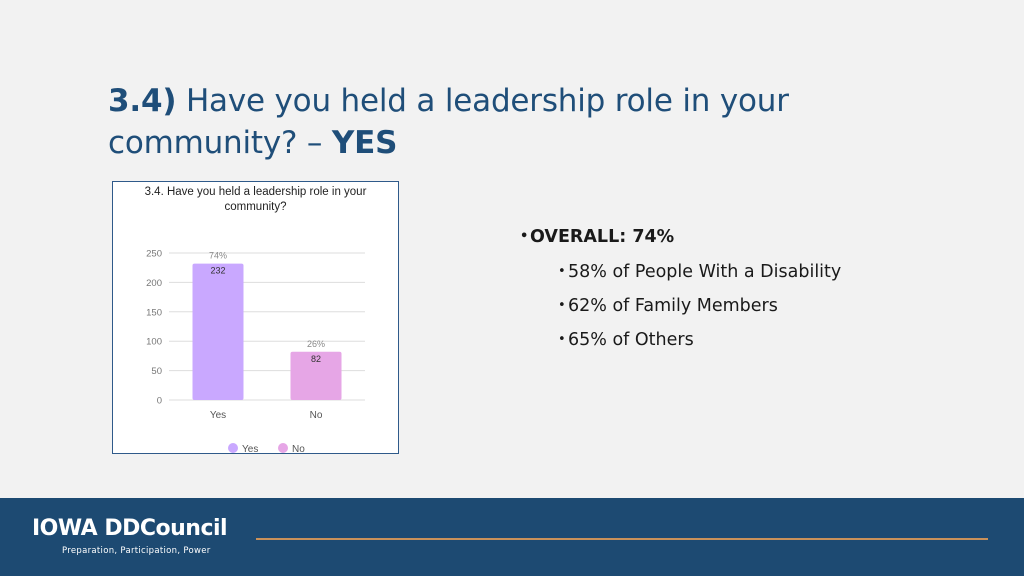 The image size is (1024, 576). Describe the element at coordinates (316, 359) in the screenshot. I see `bar-value-label: 82` at that location.